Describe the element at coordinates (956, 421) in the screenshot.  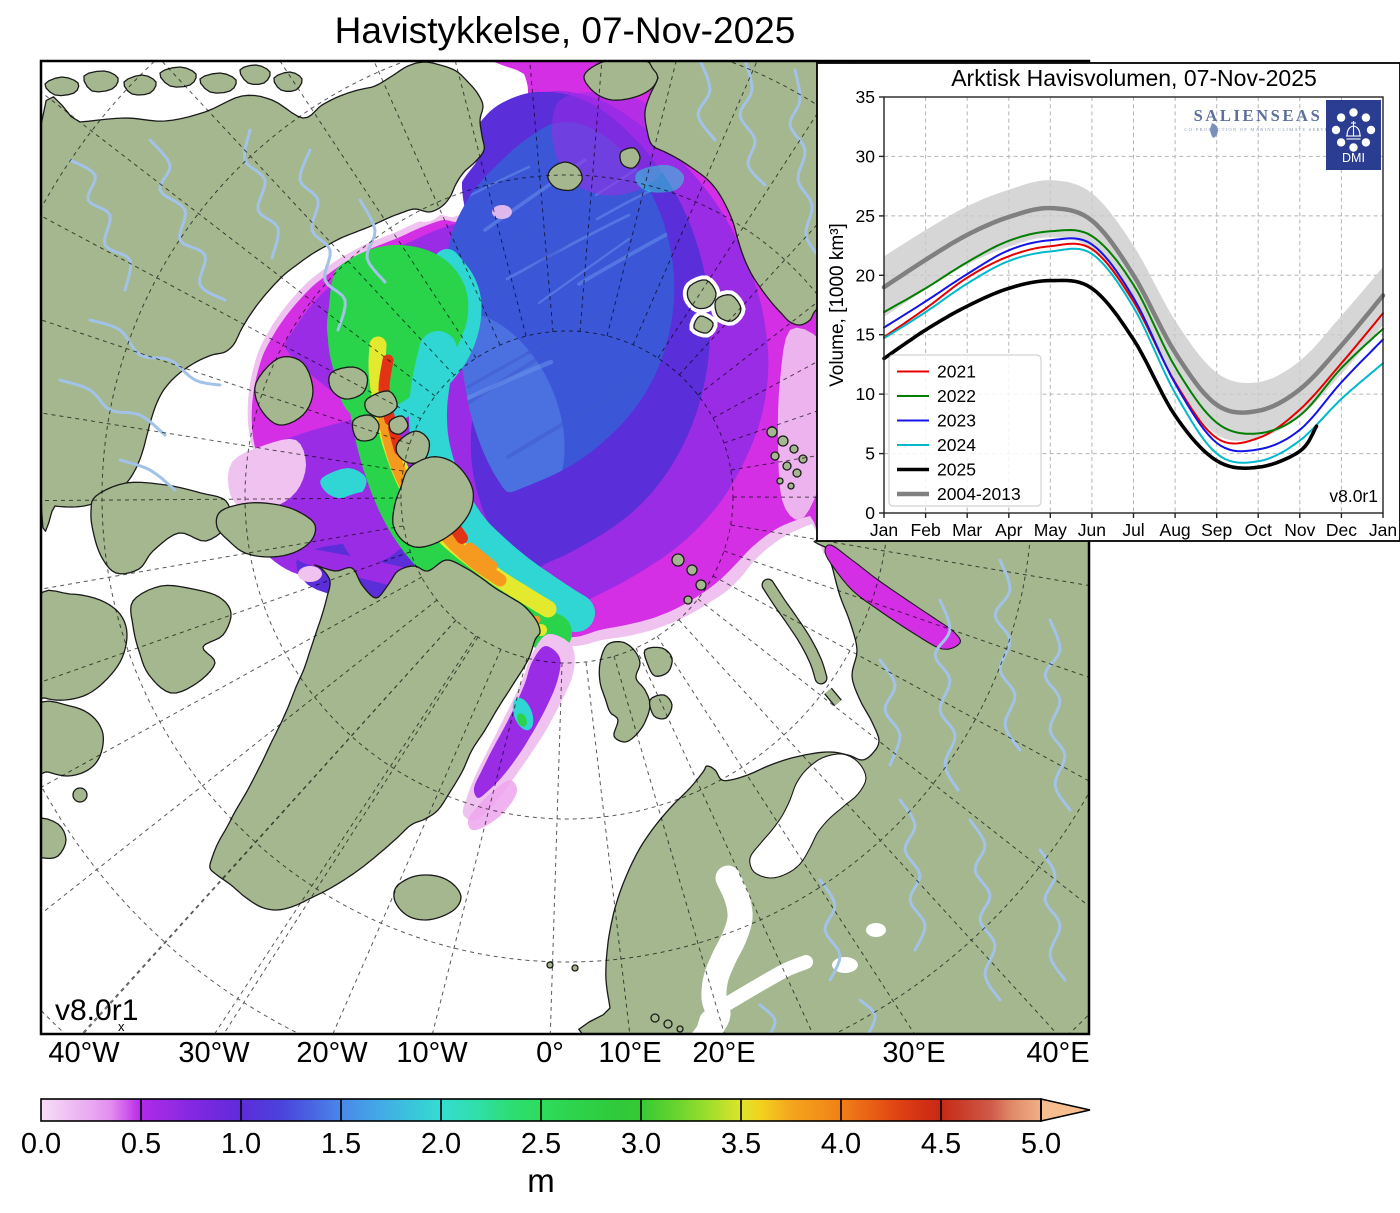
I see `svg-text: 2023` at that location.